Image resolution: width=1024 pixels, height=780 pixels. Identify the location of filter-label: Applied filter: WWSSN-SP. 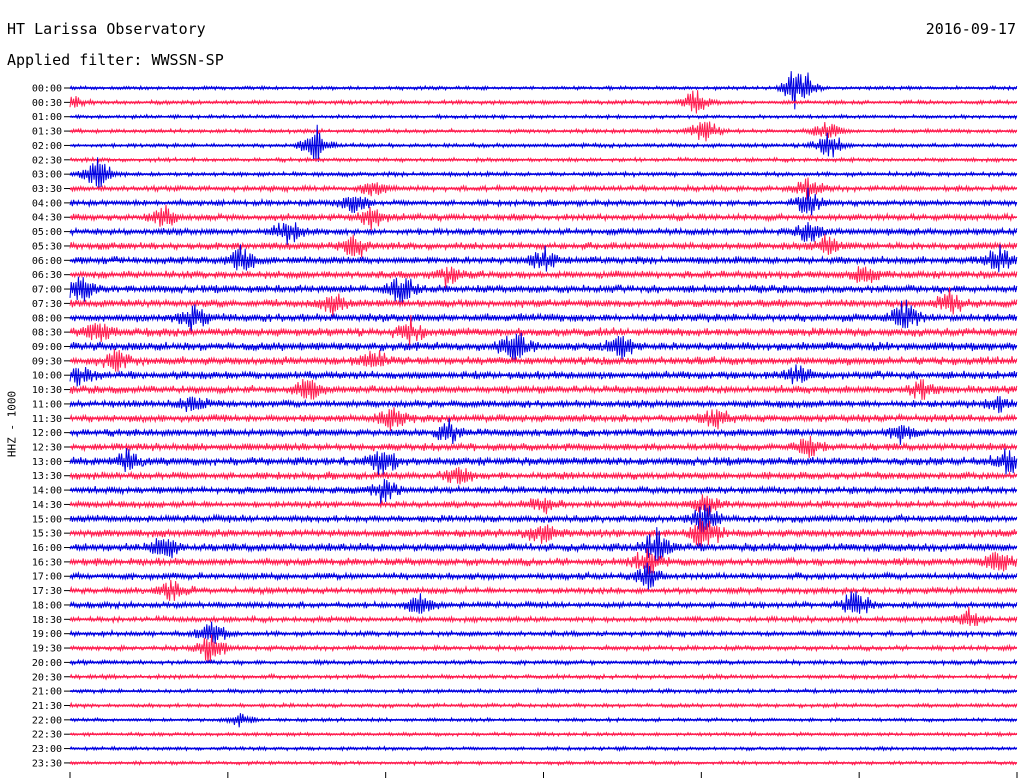
(115, 60).